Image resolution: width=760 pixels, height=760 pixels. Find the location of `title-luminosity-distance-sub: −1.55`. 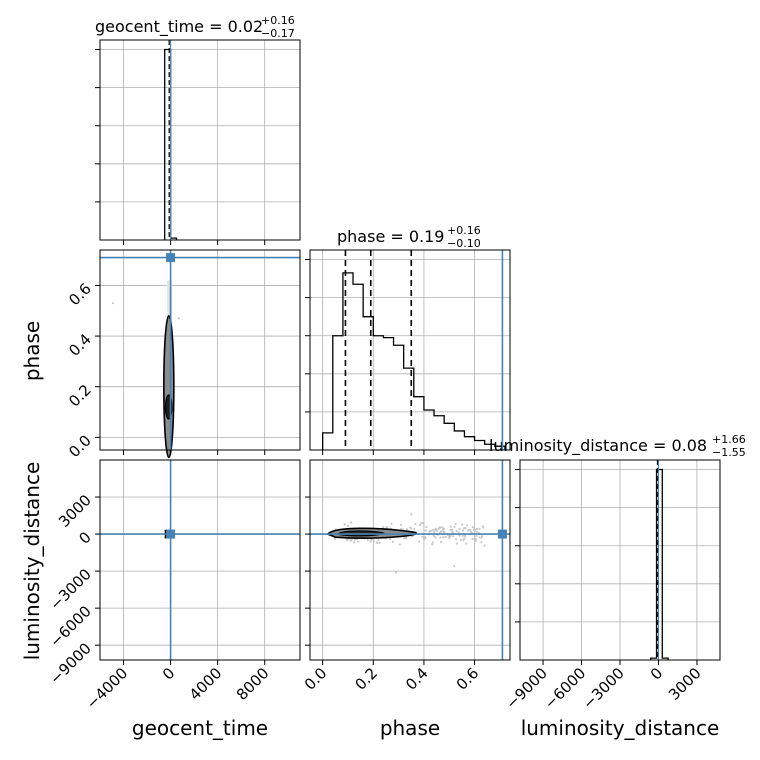

title-luminosity-distance-sub: −1.55 is located at coordinates (729, 452).